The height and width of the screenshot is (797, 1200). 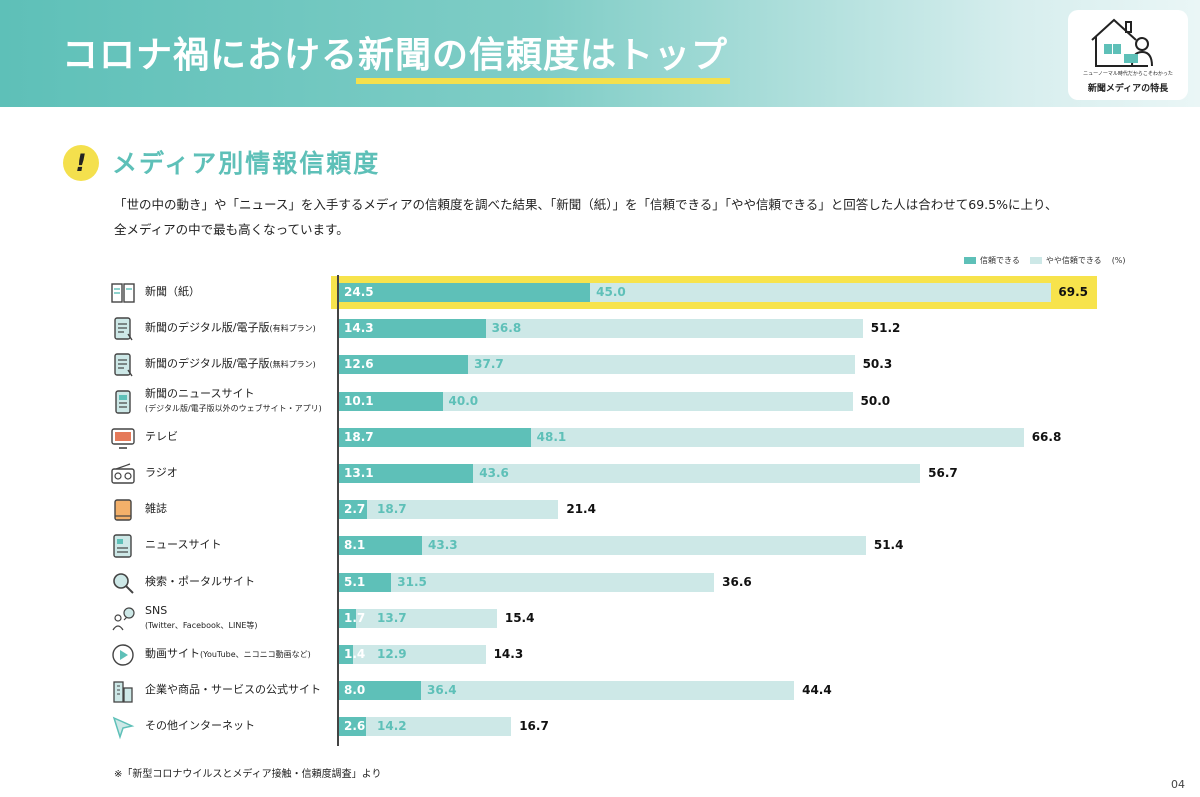 What do you see at coordinates (359, 328) in the screenshot?
I see `value-label-trust: 14.3` at bounding box center [359, 328].